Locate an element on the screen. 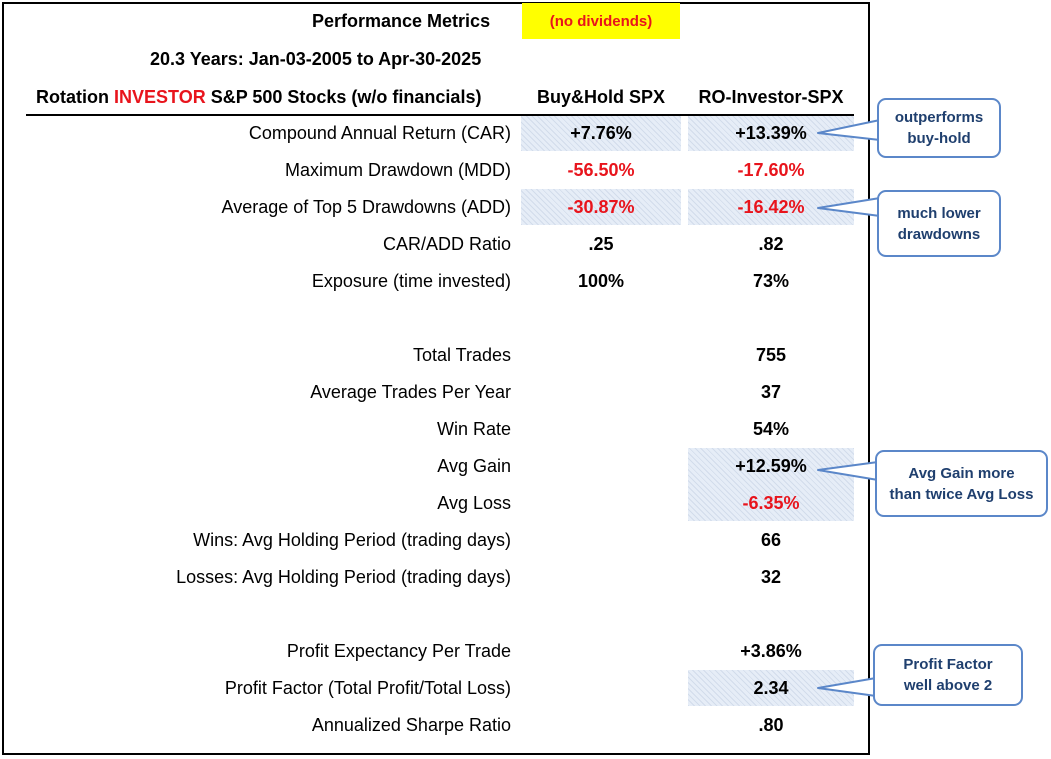  header-rule is located at coordinates (440, 115).